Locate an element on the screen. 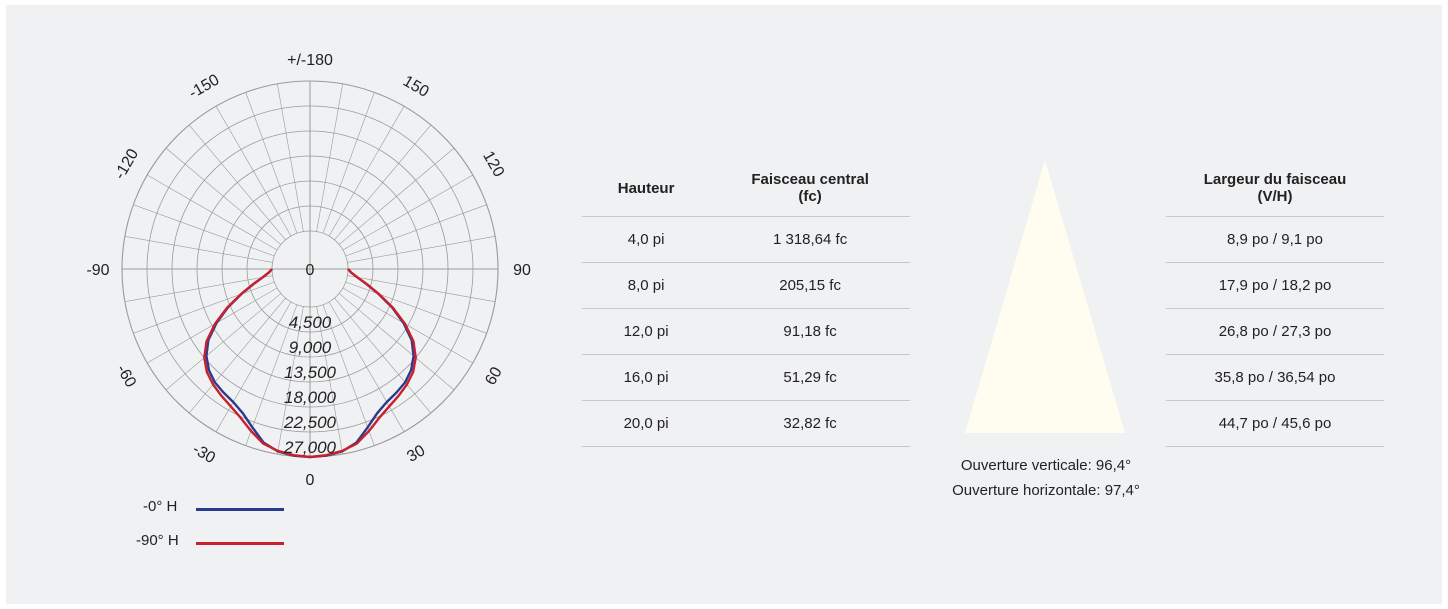 The width and height of the screenshot is (1448, 609). legend-item-90h: -90° H is located at coordinates (210, 540).